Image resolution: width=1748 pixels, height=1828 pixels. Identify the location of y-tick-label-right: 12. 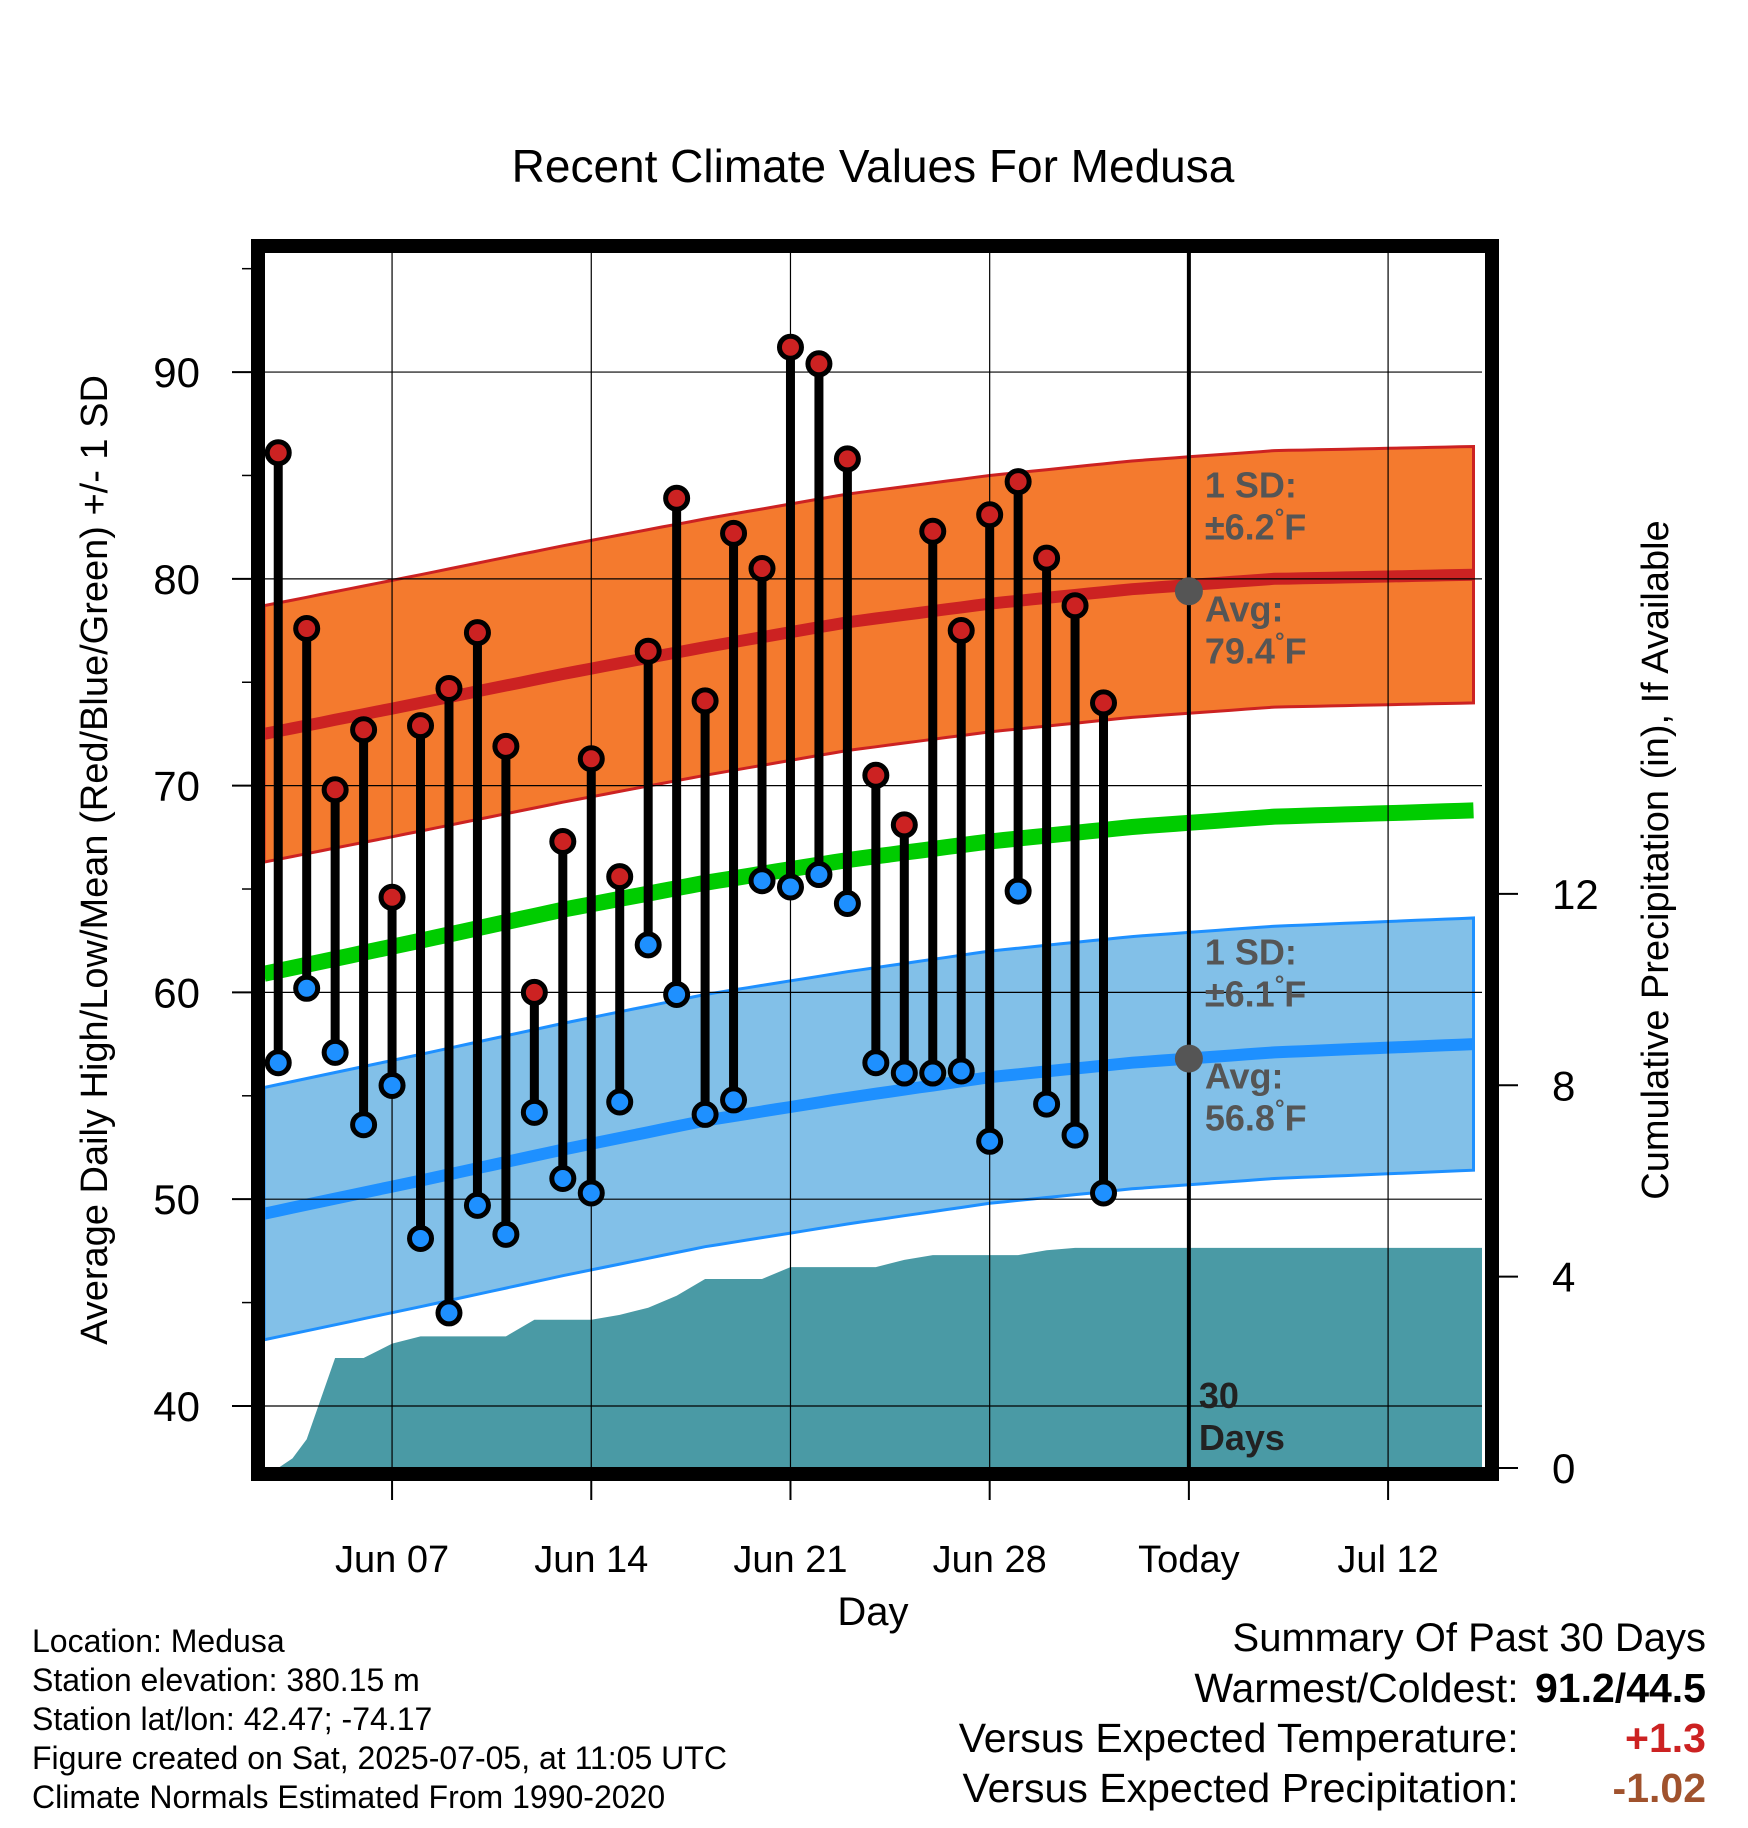
(1575, 894).